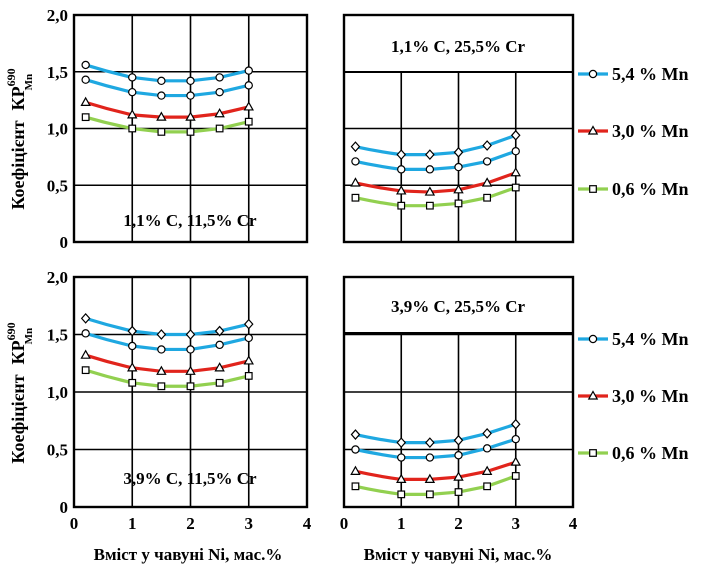 This screenshot has height=570, width=714. Describe the element at coordinates (458, 306) in the screenshot. I see `panel-title: 3,9% C, 25,5% Cr` at that location.